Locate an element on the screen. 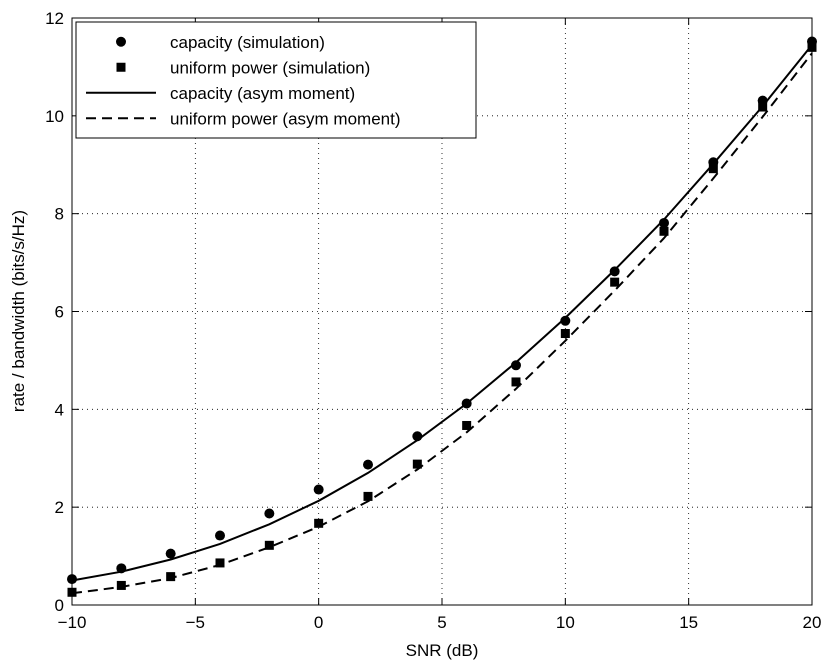 Image resolution: width=826 pixels, height=663 pixels. y-tick-label: 6 is located at coordinates (59, 312).